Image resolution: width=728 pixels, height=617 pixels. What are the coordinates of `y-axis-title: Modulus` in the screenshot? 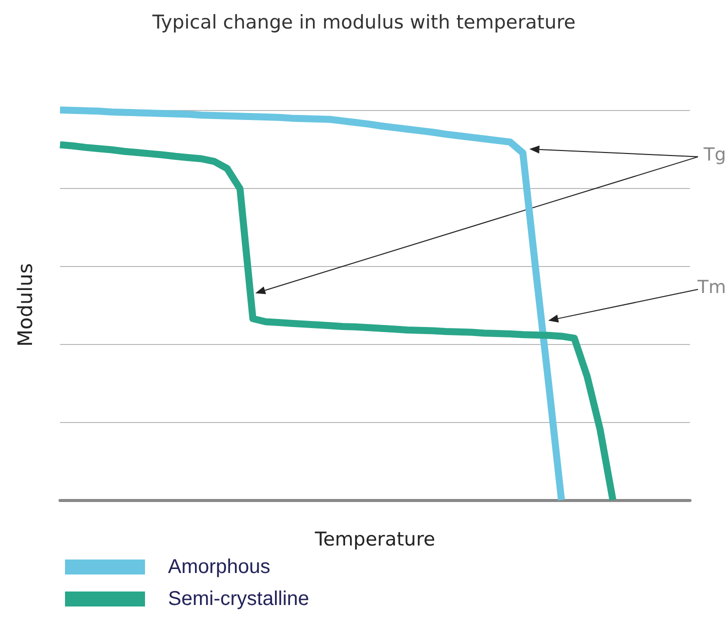 It's located at (25, 305).